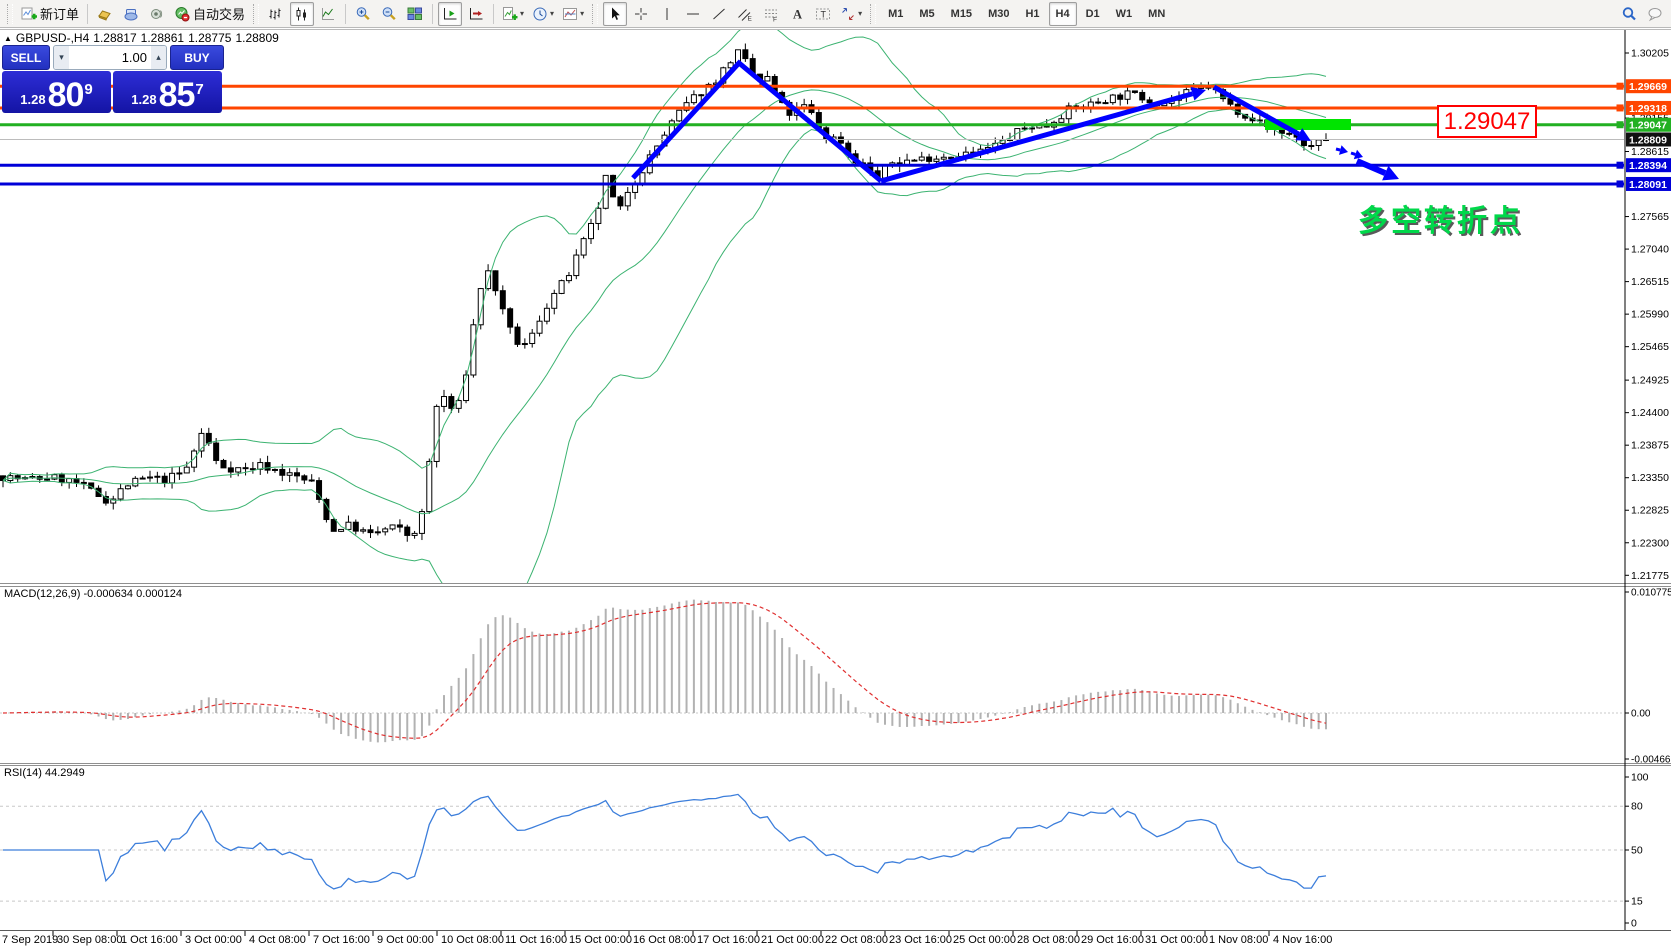 The height and width of the screenshot is (949, 1671). I want to click on projection-arrow, so click(1377, 169).